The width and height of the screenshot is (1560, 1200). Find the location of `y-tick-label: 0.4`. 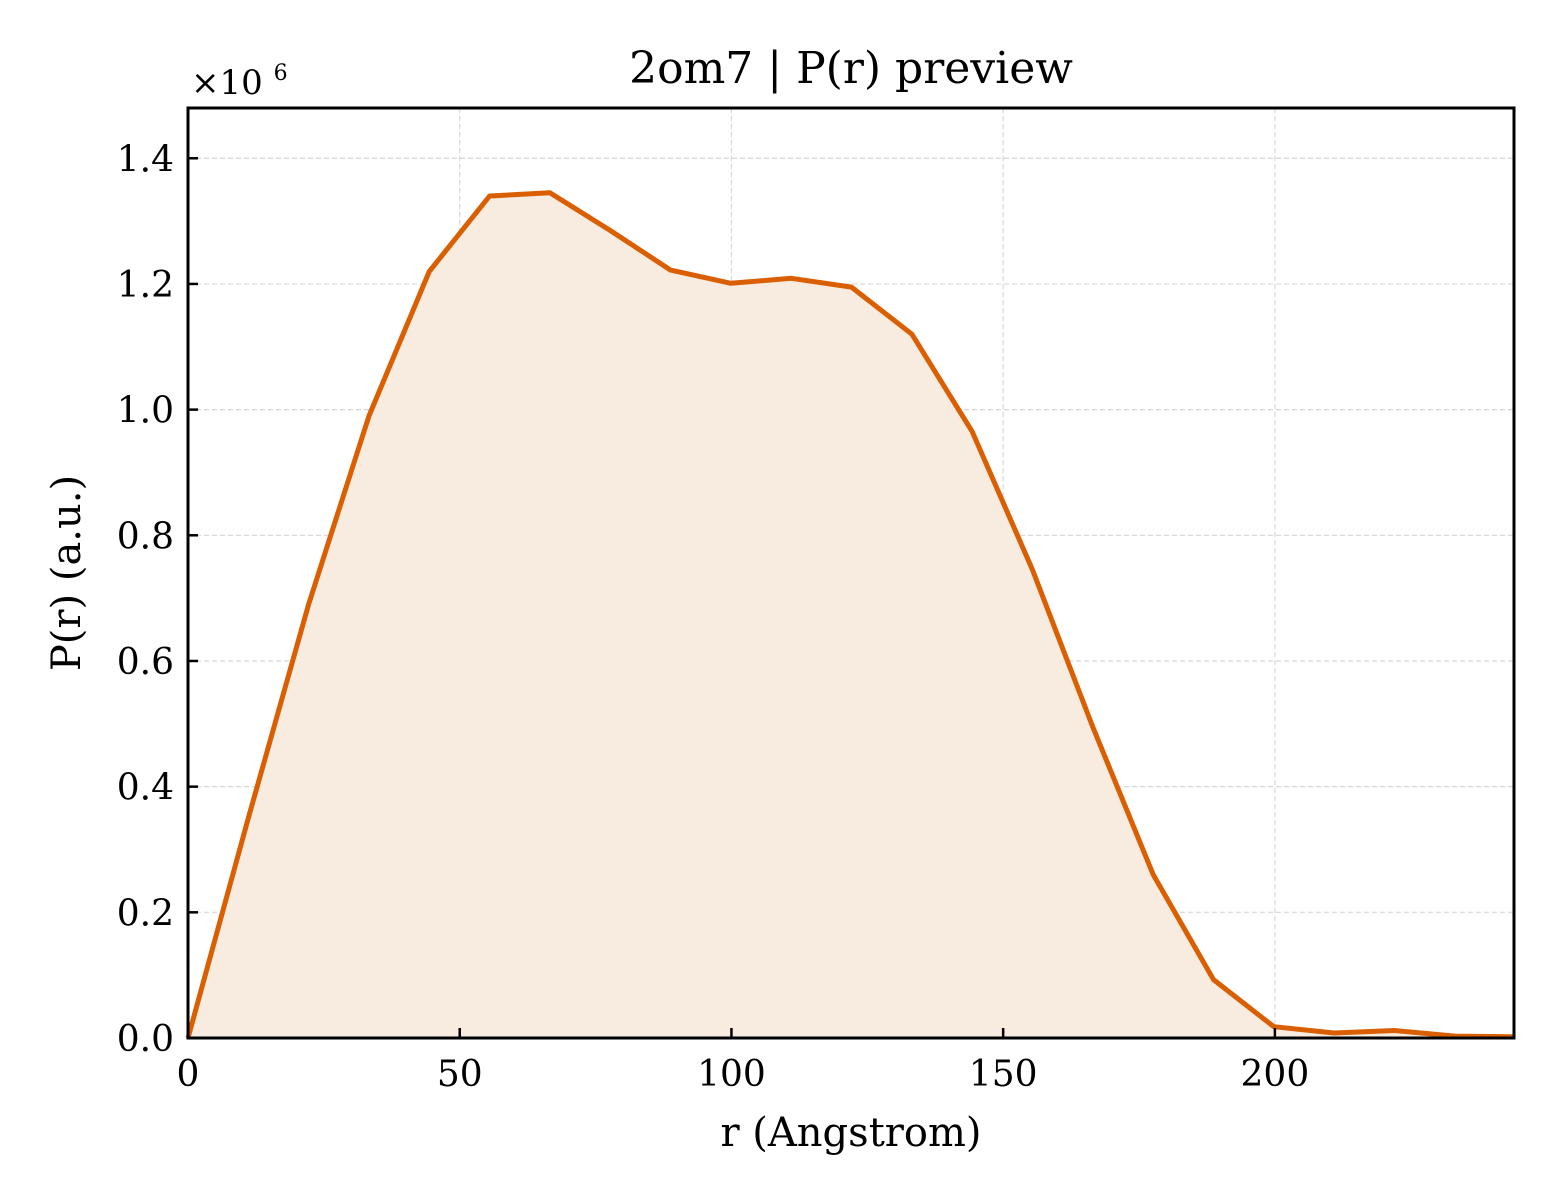

y-tick-label: 0.4 is located at coordinates (145, 788).